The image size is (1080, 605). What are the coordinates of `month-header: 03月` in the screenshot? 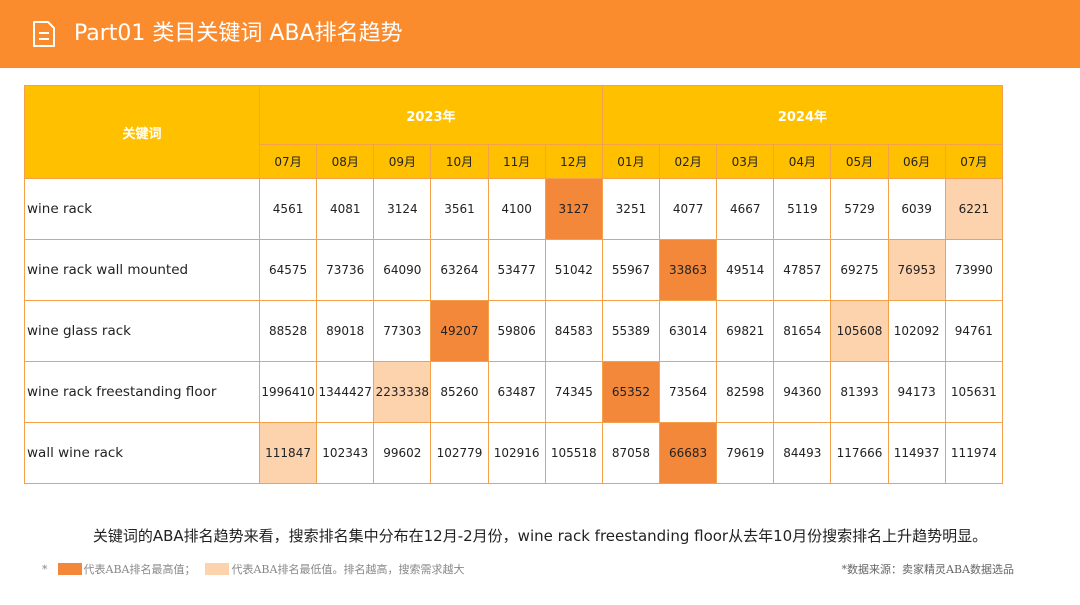 It's located at (745, 161).